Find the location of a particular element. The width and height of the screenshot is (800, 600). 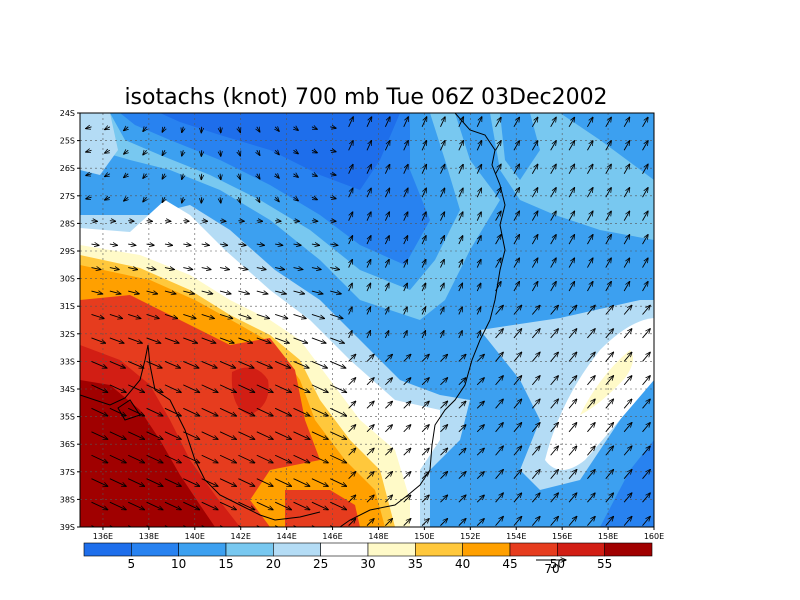

lon-tick-label: 158E is located at coordinates (608, 536).